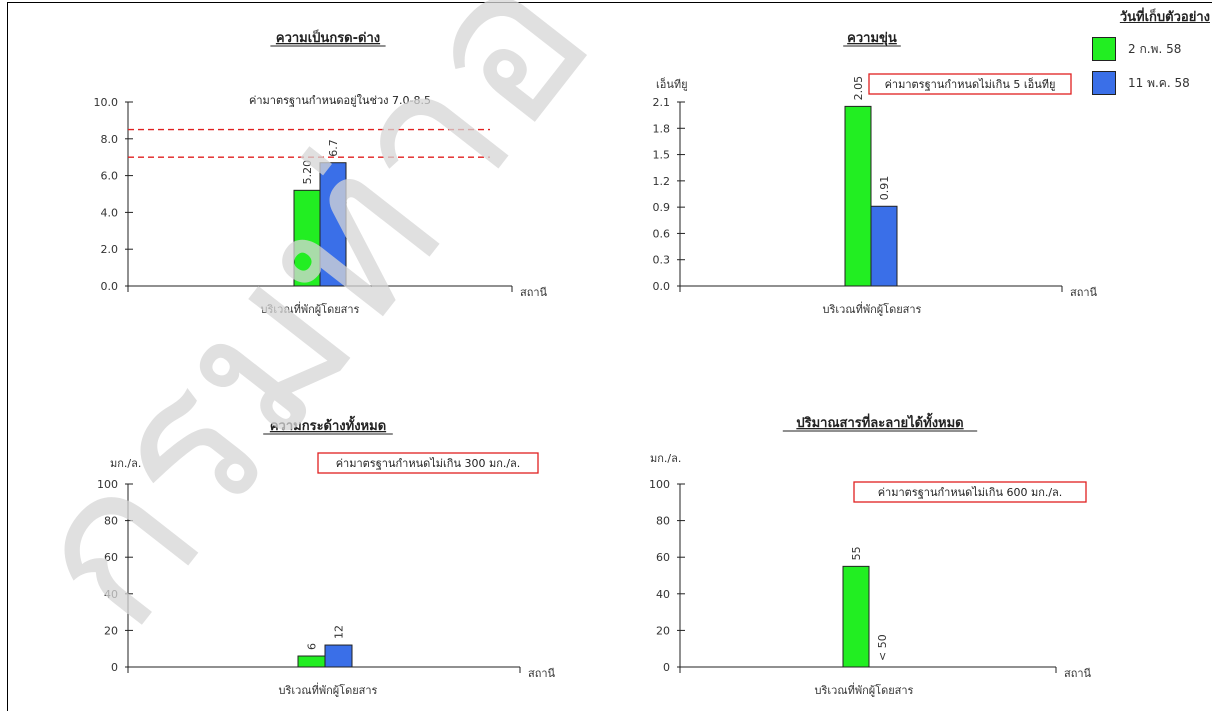 This screenshot has width=1215, height=713. I want to click on chart-title: ความกระด้างทั้งหมด, so click(328, 424).